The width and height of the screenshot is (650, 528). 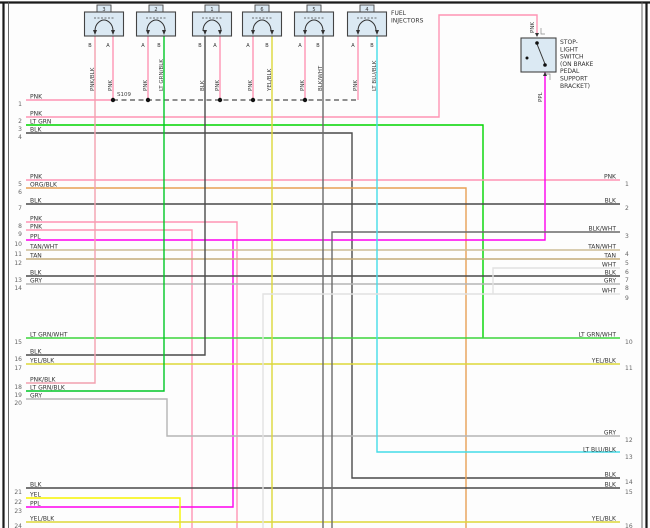 What do you see at coordinates (18, 254) in the screenshot?
I see `left-pin-number: 11` at bounding box center [18, 254].